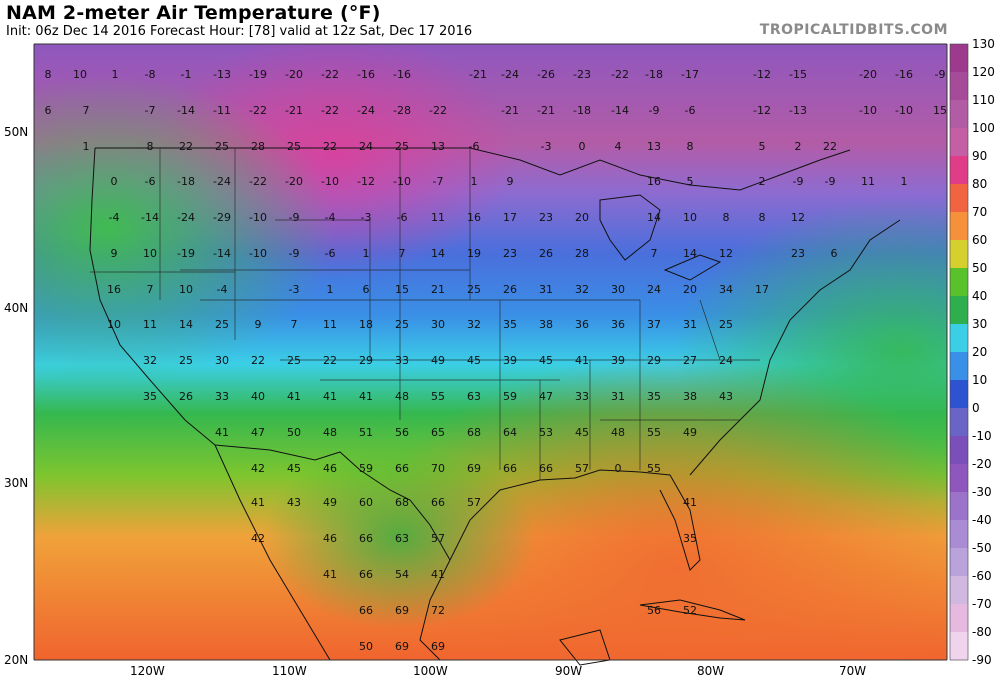  What do you see at coordinates (330, 253) in the screenshot?
I see `temperature-value: -6` at bounding box center [330, 253].